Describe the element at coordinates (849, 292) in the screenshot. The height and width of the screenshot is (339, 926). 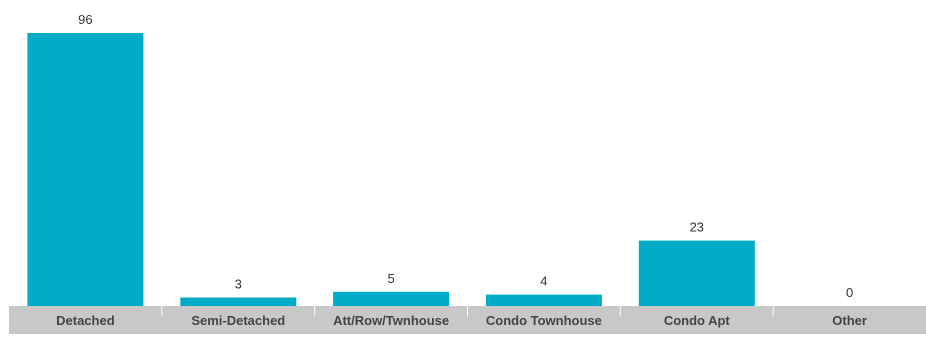
I see `value-label: 0` at that location.